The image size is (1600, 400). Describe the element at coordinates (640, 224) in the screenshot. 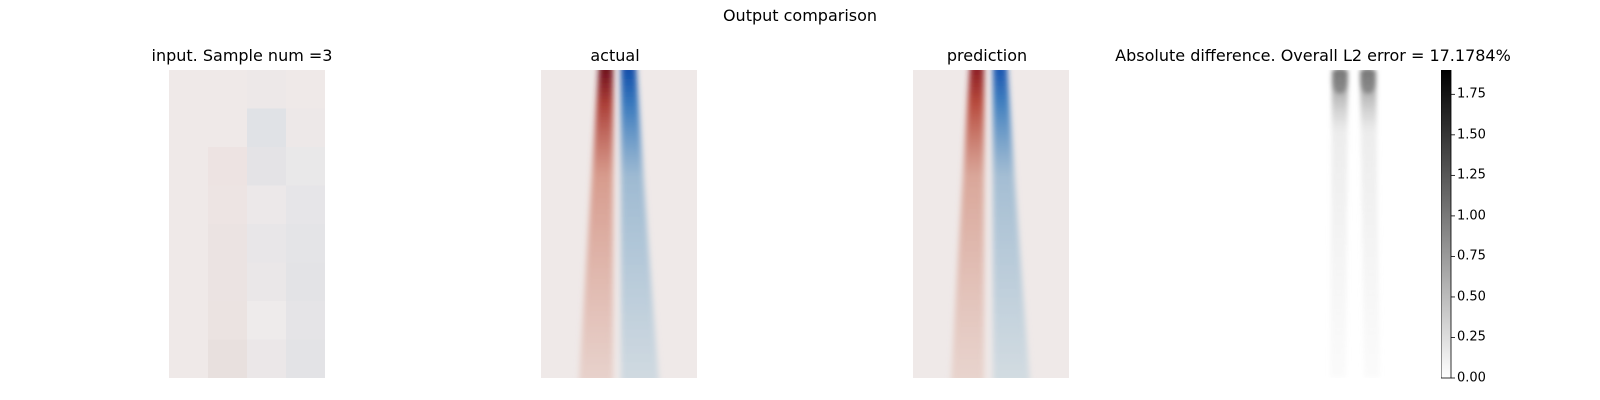

I see `actual-blue-plume` at that location.